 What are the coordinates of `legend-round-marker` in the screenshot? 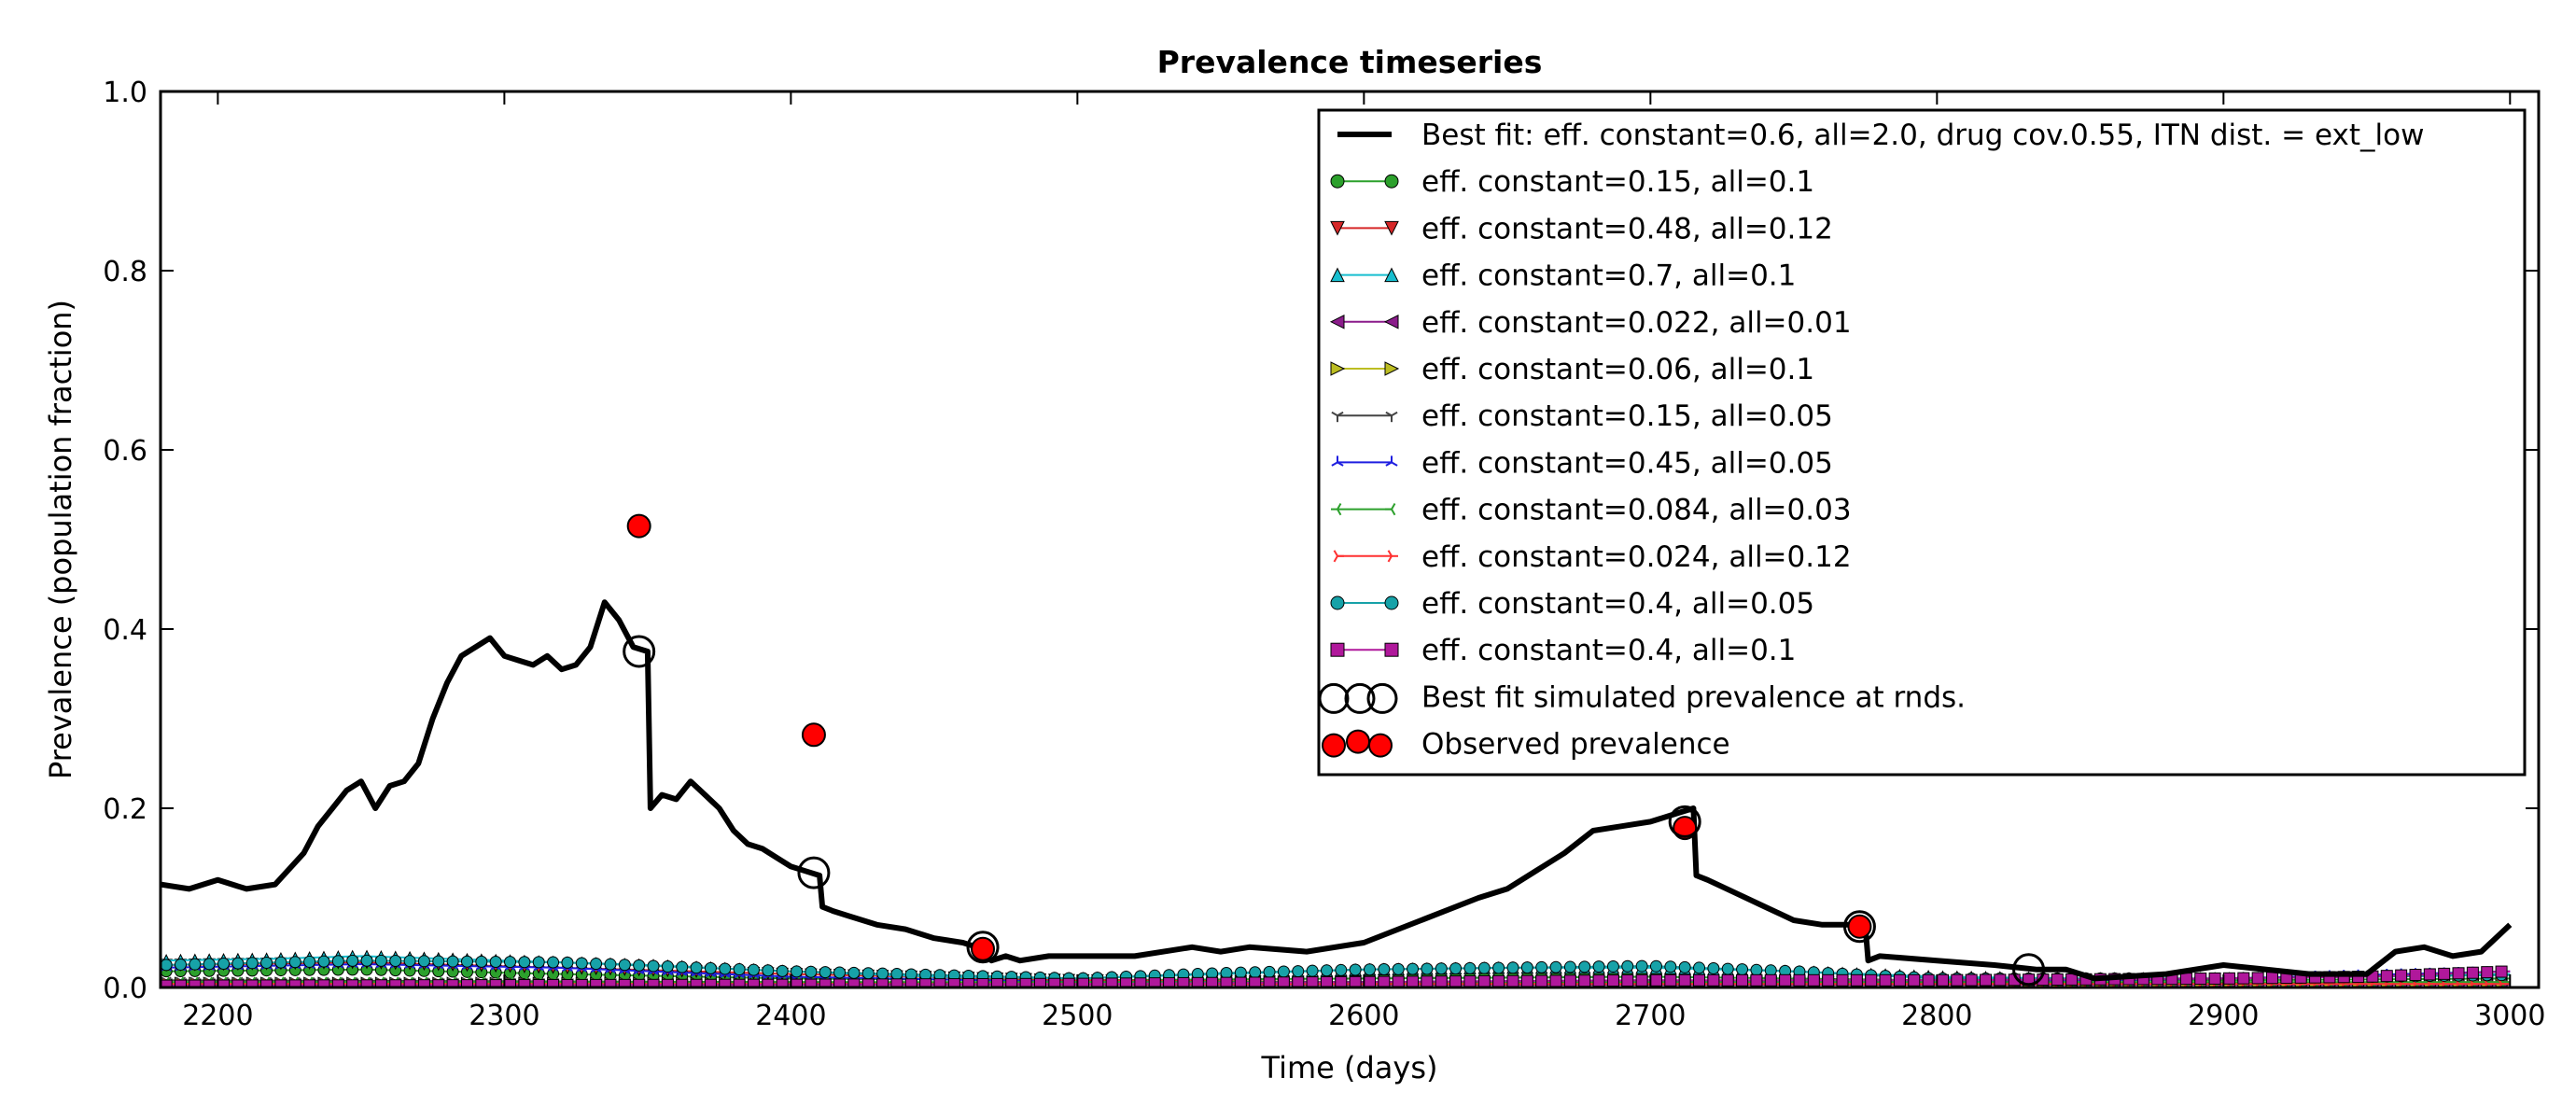 It's located at (1382, 698).